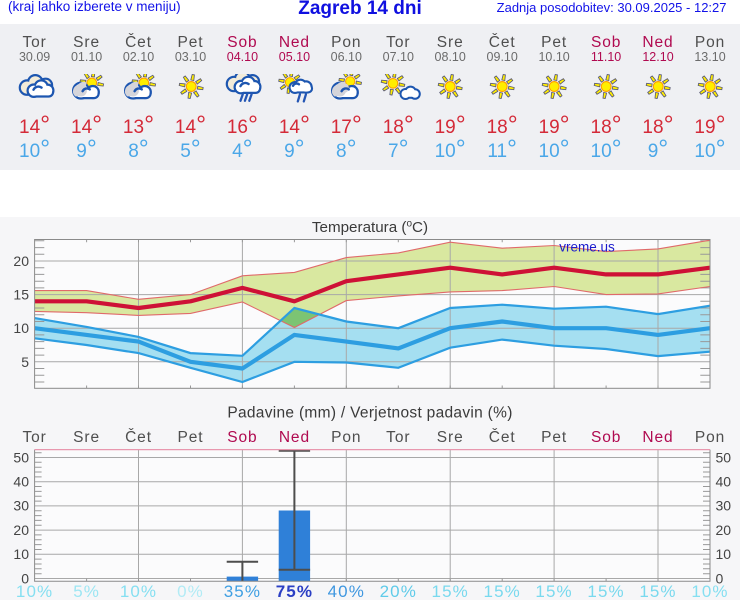 The height and width of the screenshot is (600, 740). I want to click on svg-text: 40%, so click(346, 591).